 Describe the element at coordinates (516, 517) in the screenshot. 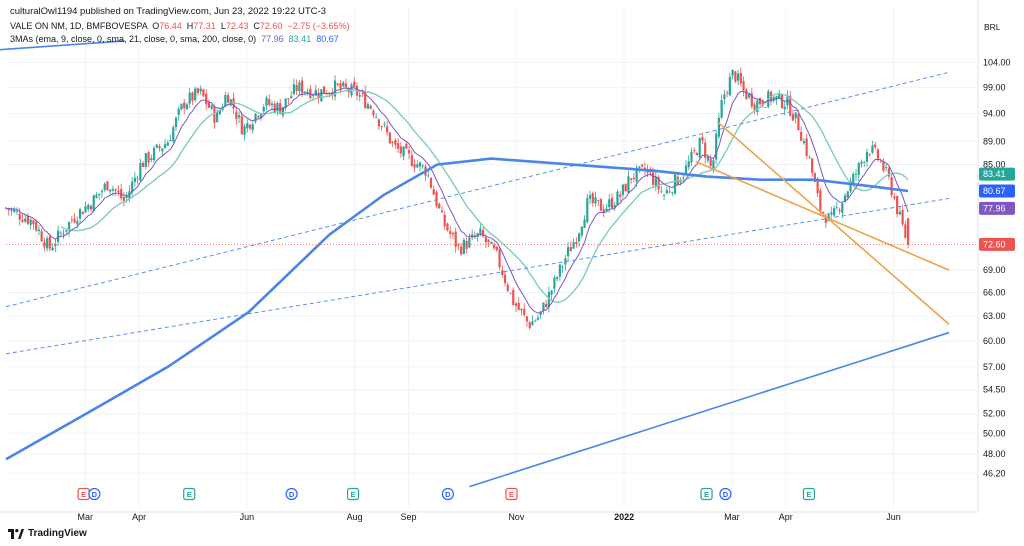

I see `x-tick-label: Nov` at that location.